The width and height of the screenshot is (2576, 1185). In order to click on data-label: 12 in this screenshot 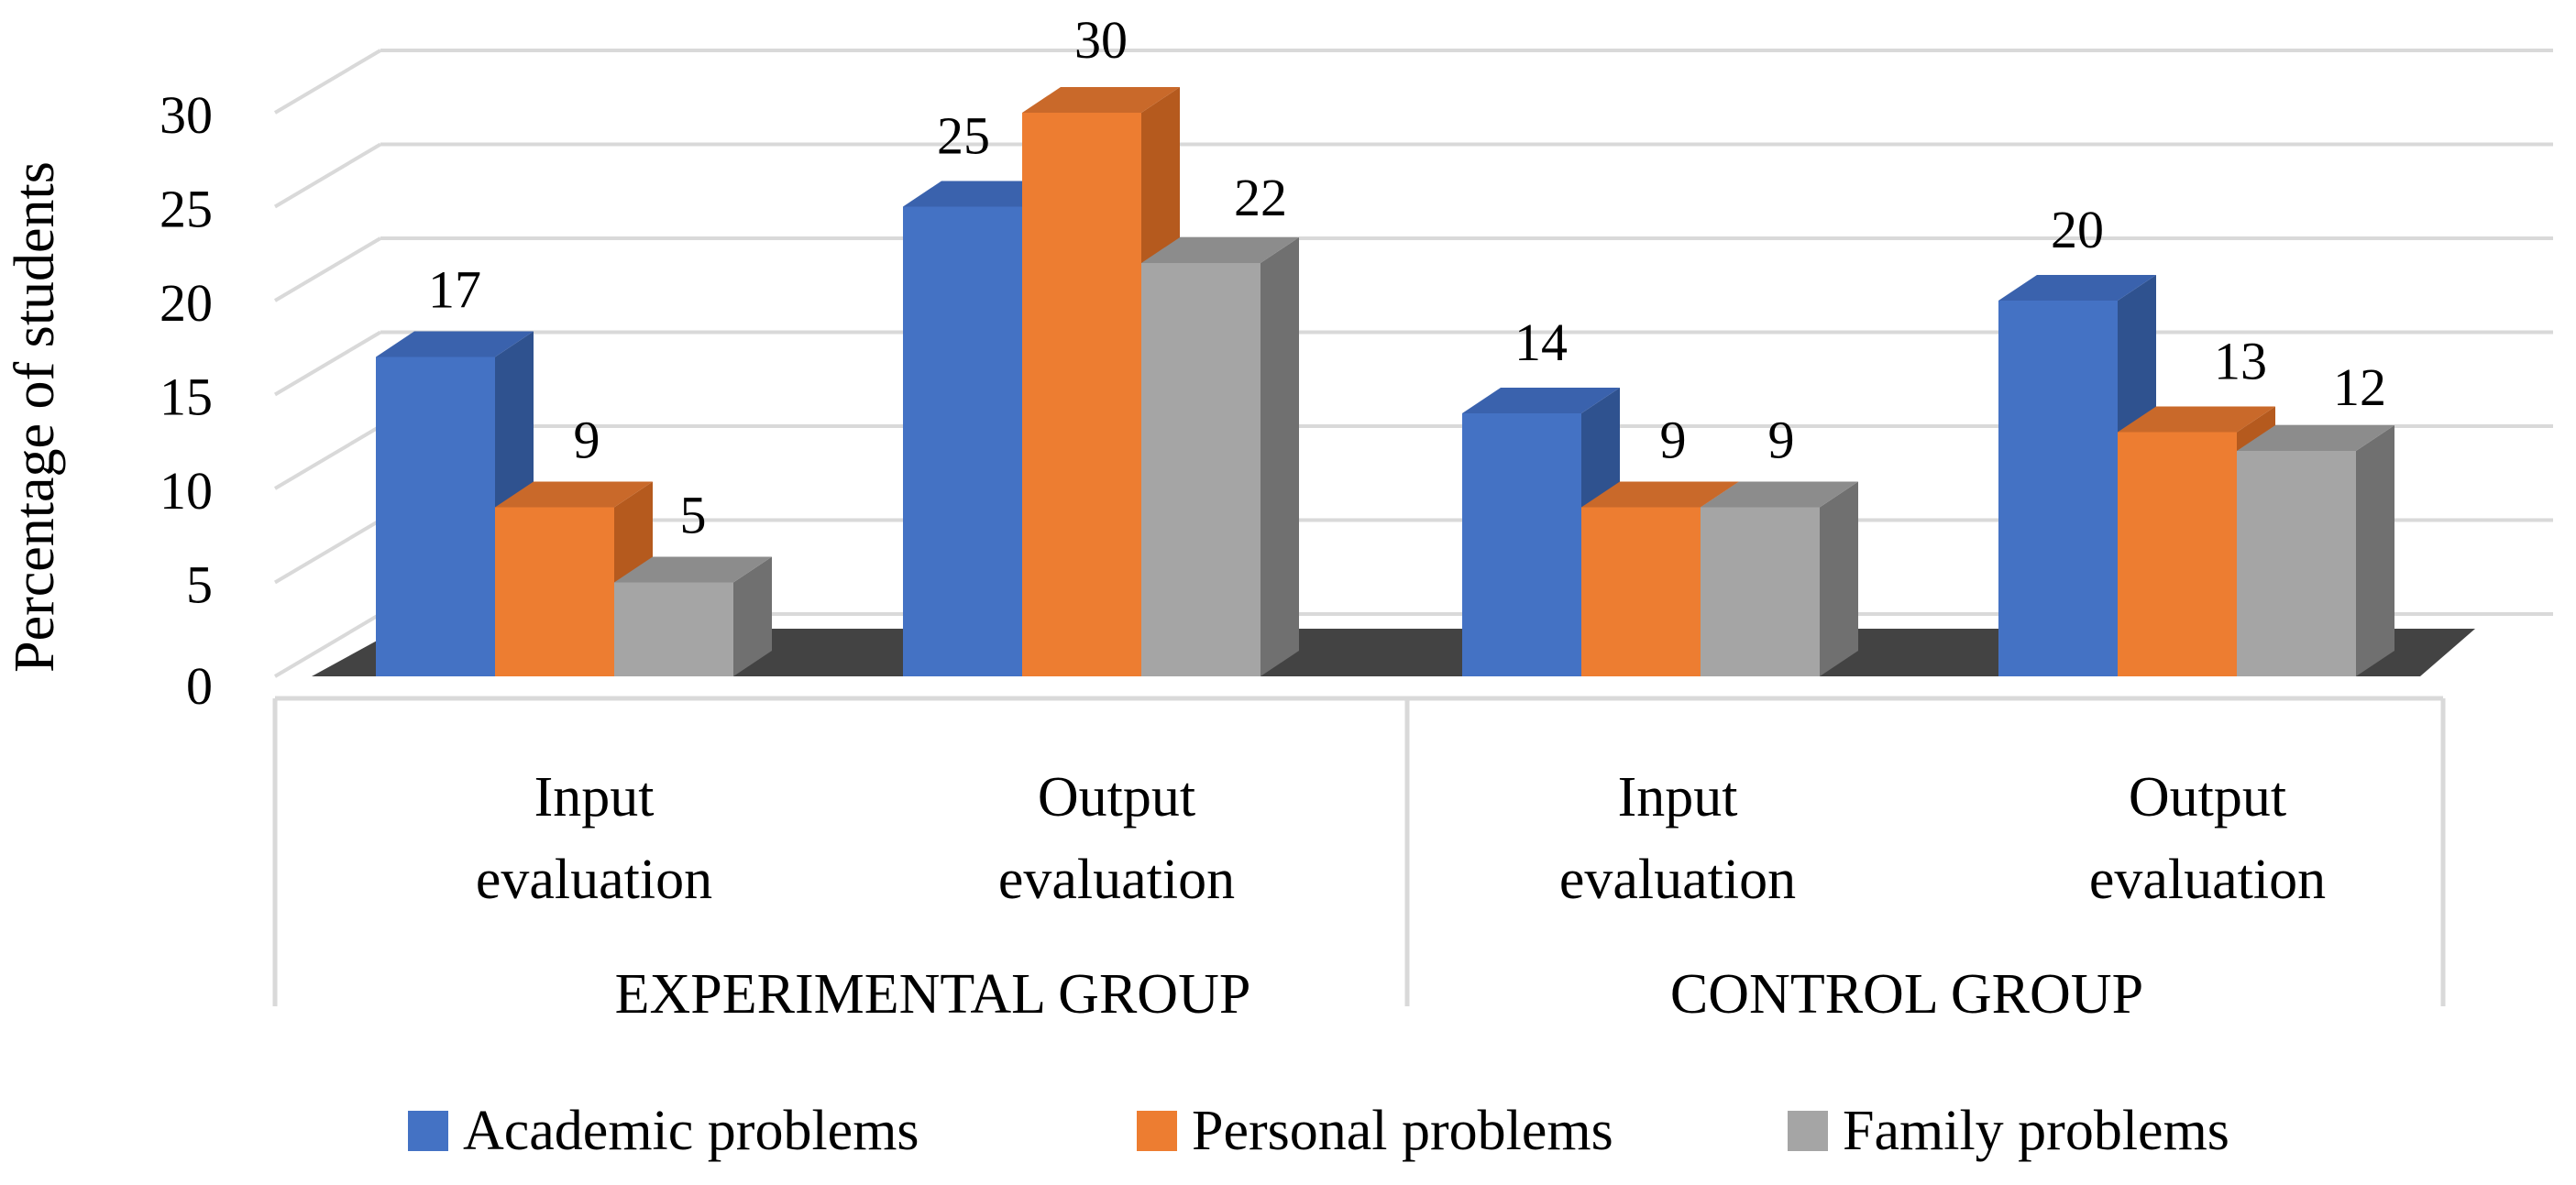, I will do `click(2359, 387)`.